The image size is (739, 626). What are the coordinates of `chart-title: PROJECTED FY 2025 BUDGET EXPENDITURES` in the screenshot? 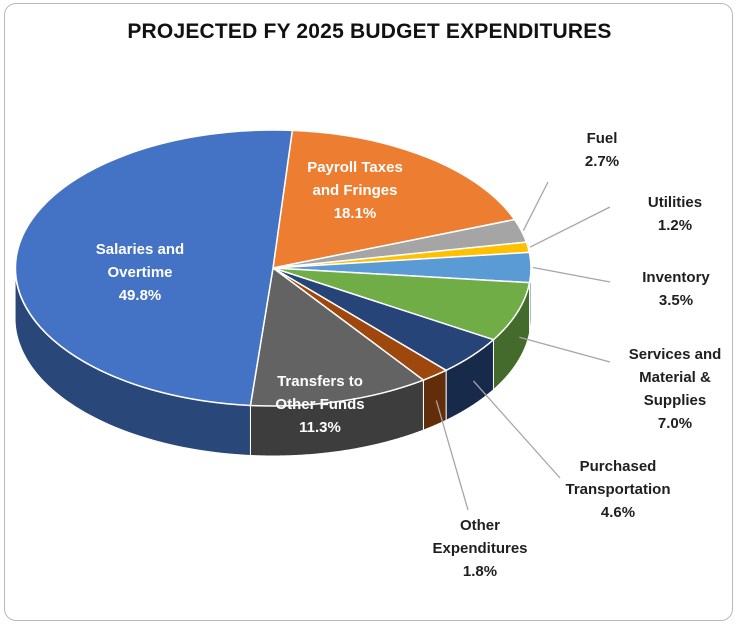 It's located at (369, 31).